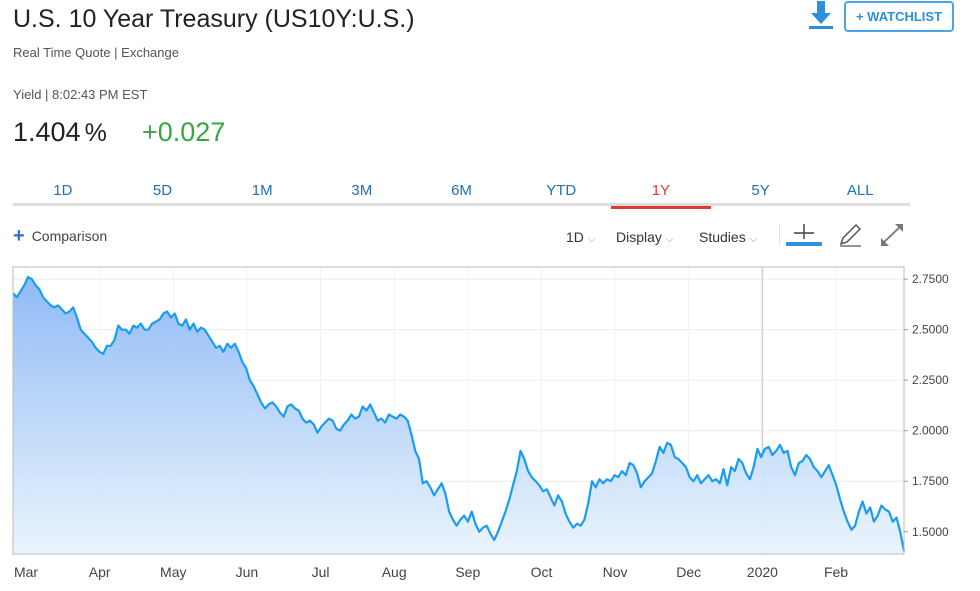  What do you see at coordinates (899, 16) in the screenshot?
I see `add-to-watchlist-button: + WATCHLIST` at bounding box center [899, 16].